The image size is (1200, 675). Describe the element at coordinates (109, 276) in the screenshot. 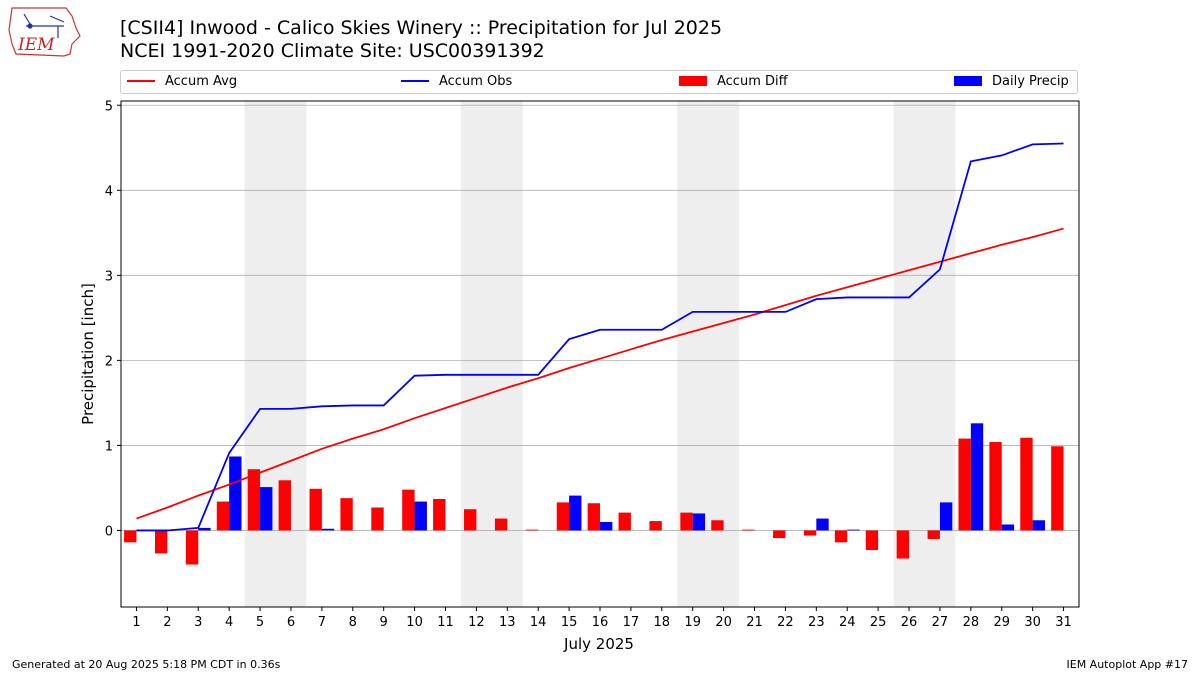

I see `y-tick-label-3: 3` at that location.